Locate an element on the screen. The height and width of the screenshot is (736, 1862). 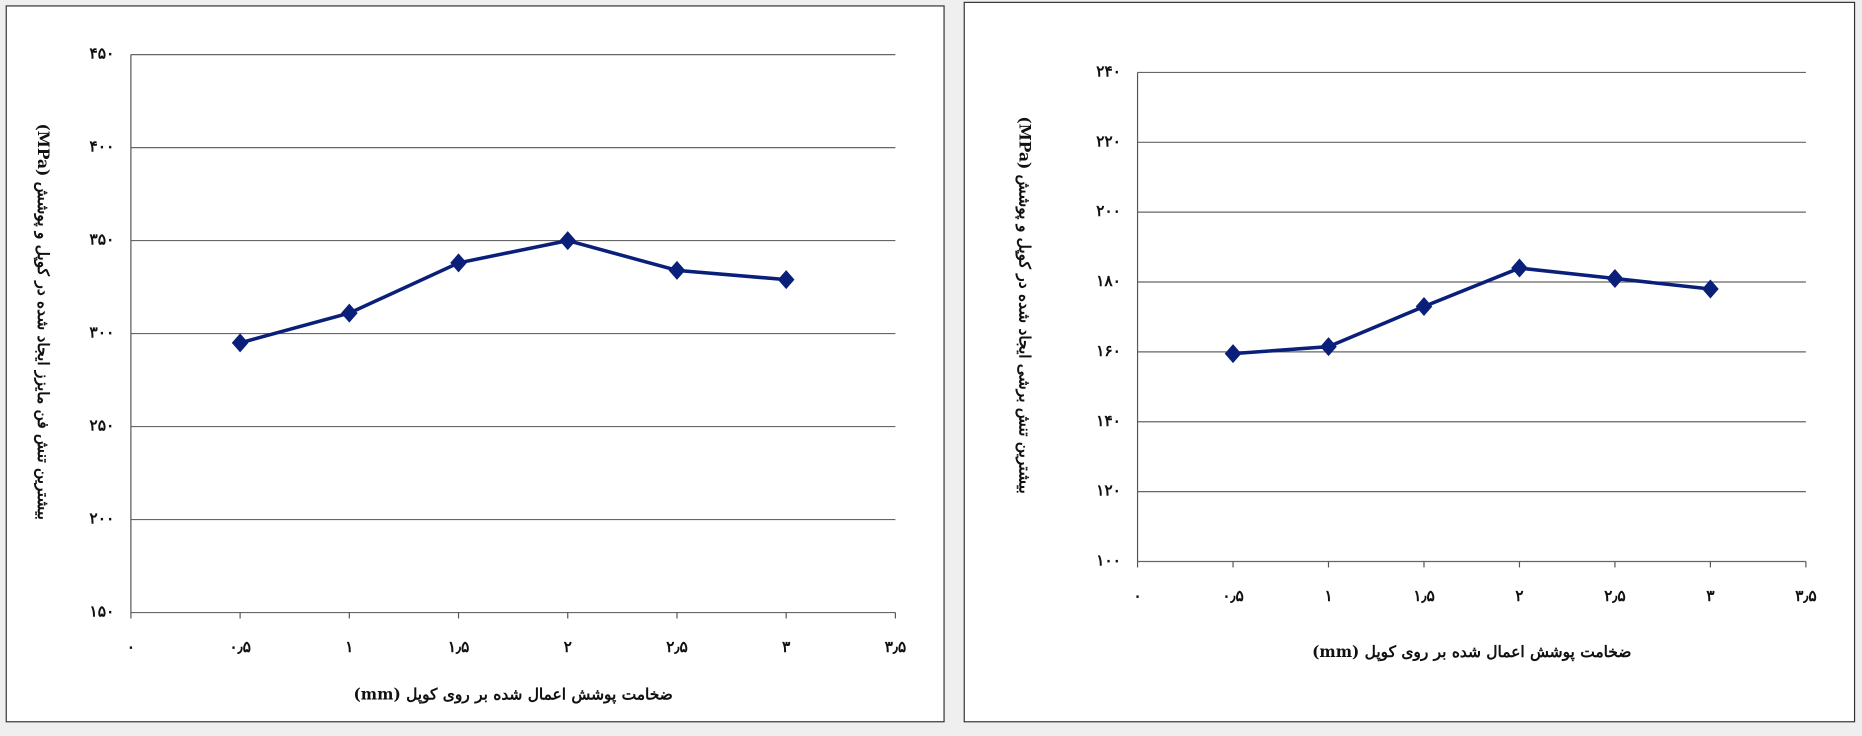
y-tick-label: ۱۶۰ is located at coordinates (1108, 351).